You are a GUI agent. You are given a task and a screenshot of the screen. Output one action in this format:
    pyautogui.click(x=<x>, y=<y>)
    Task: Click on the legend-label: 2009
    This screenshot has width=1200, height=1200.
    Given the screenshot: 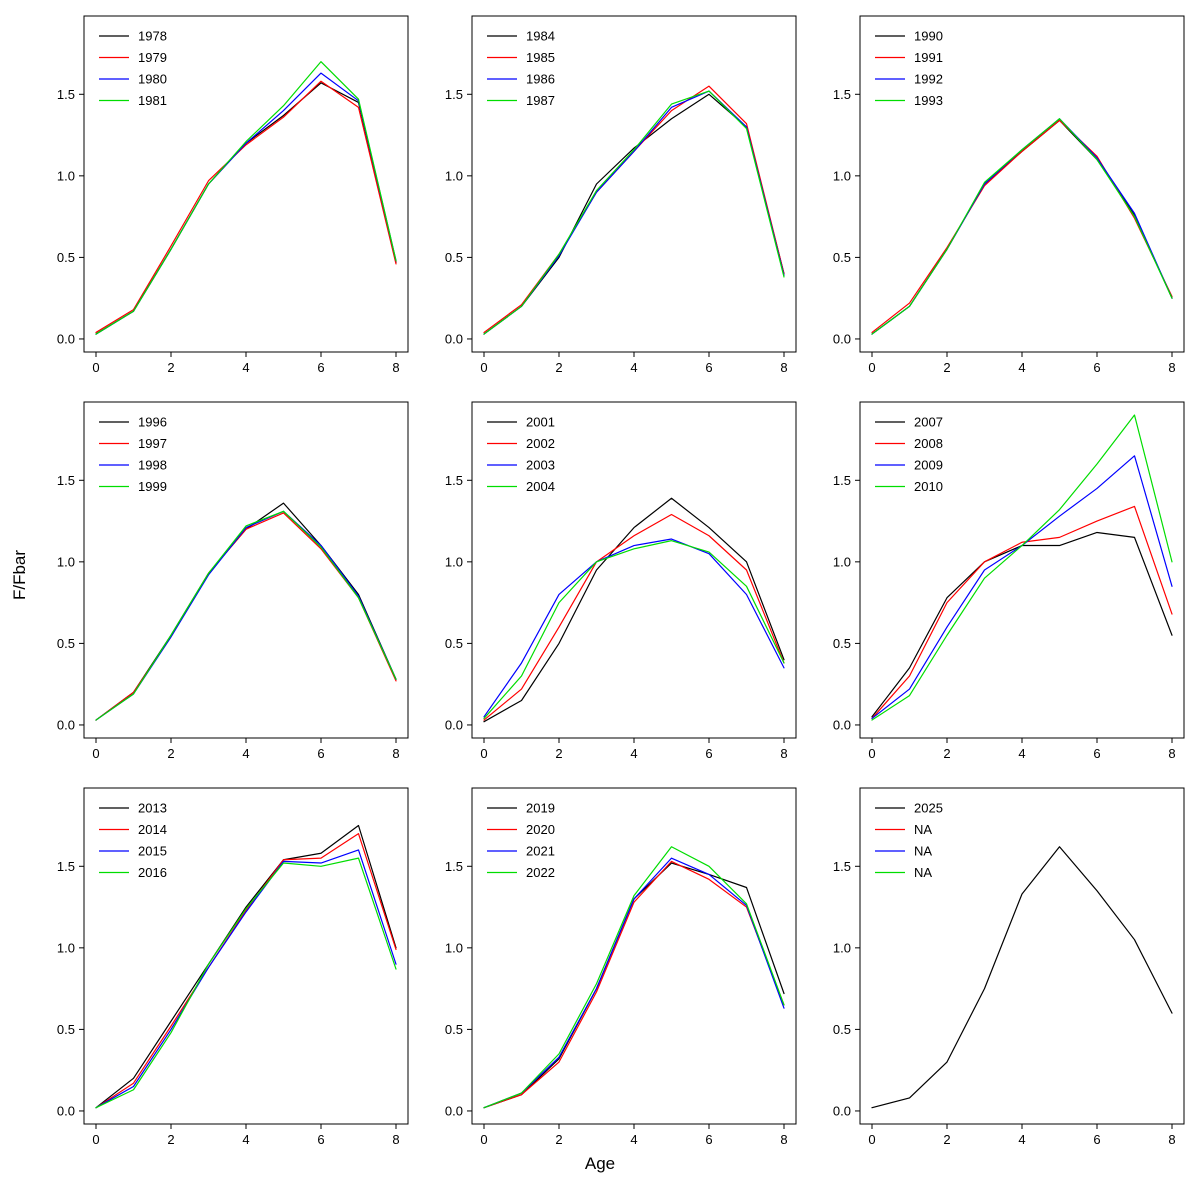 What is the action you would take?
    pyautogui.click(x=928, y=465)
    